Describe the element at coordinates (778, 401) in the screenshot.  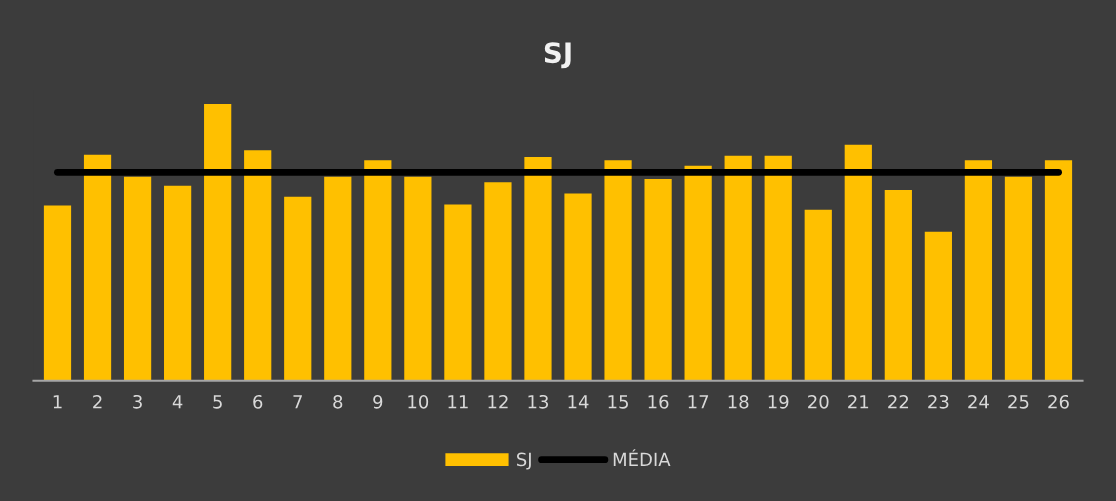
I see `x-tick-label: 19` at that location.